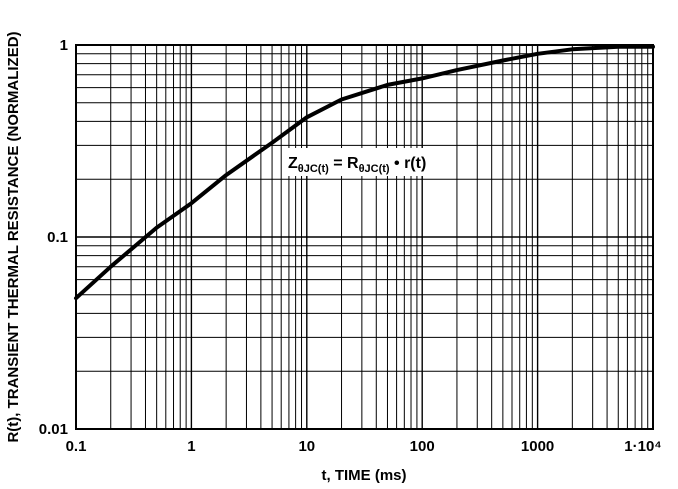 The image size is (678, 489). Describe the element at coordinates (364, 446) in the screenshot. I see `x-tick-labels: 0.1 1 10 100 1000 1·10⁴` at that location.